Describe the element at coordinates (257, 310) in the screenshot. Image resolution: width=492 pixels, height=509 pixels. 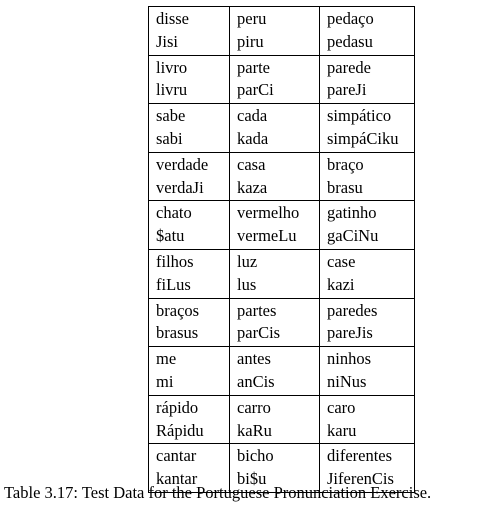
I see `orthographic-word: partes` at that location.